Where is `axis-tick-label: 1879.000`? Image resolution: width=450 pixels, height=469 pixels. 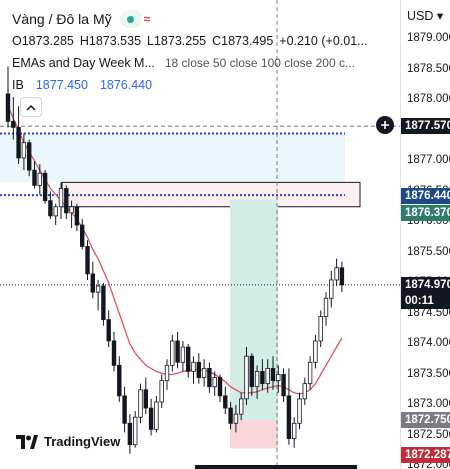 axis-tick-label: 1879.000 is located at coordinates (428, 38).